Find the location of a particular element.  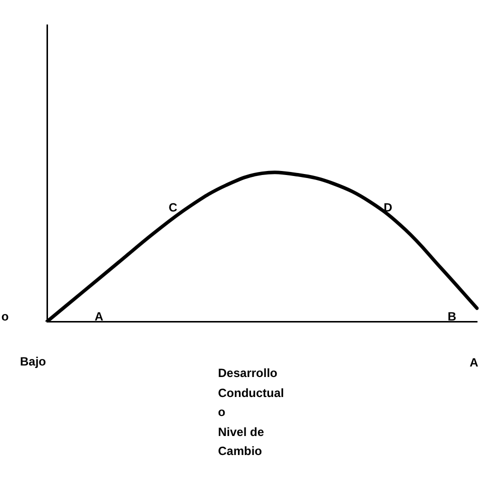

annotation: A is located at coordinates (99, 316).